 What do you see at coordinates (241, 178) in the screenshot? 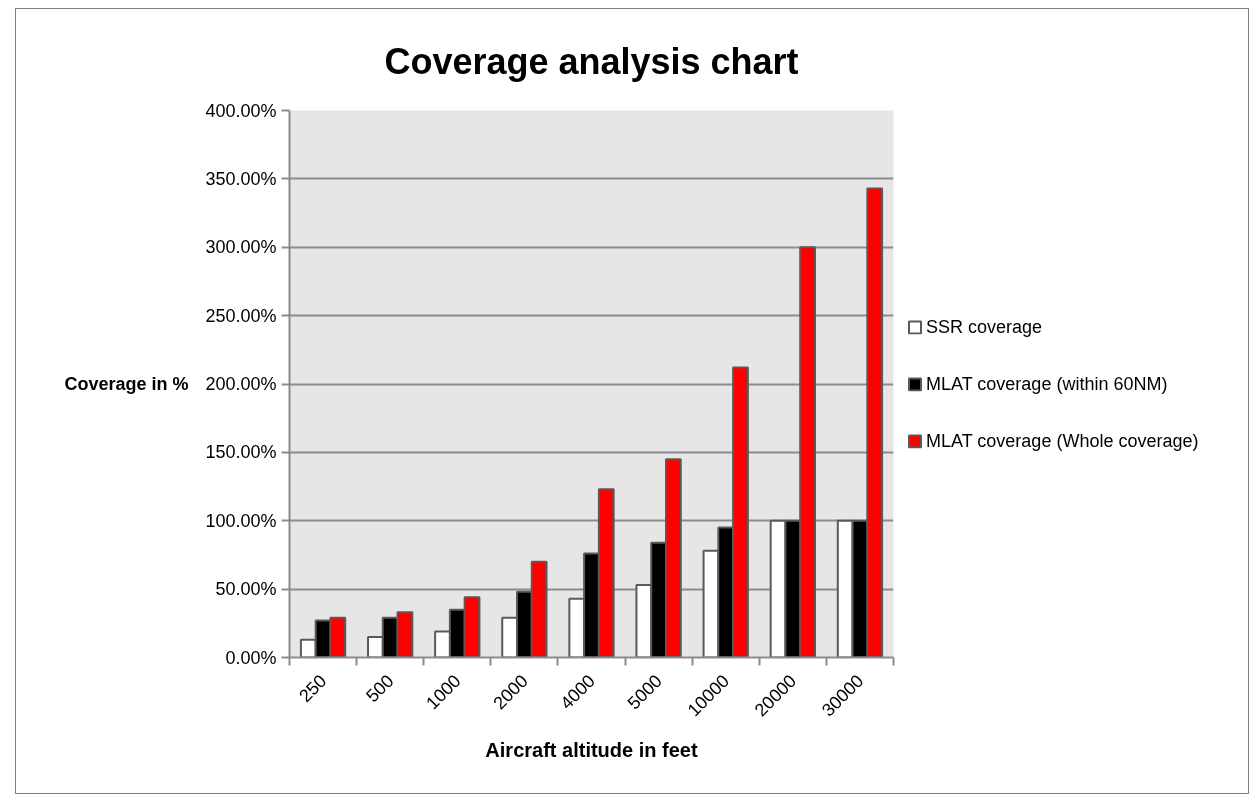
I see `y-tick-label: 350.00%` at bounding box center [241, 178].